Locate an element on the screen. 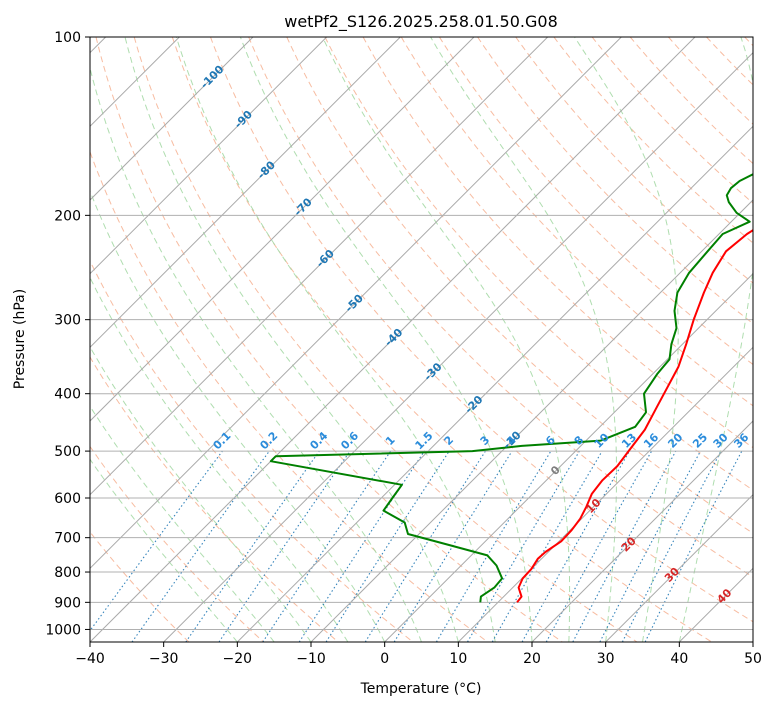 Image resolution: width=775 pixels, height=708 pixels. x-tick-label: −20 is located at coordinates (238, 659).